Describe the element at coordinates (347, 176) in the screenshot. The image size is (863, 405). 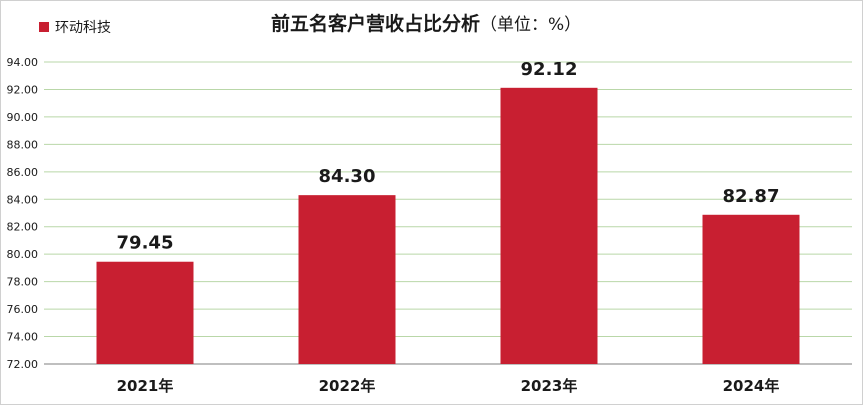
I see `data-label: 84.30` at that location.